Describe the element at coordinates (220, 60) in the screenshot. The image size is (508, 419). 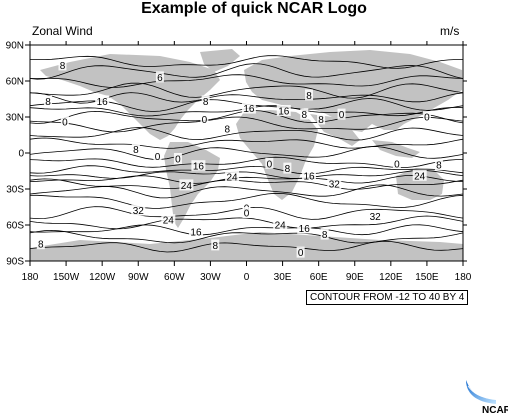
I see `land-greenland` at that location.